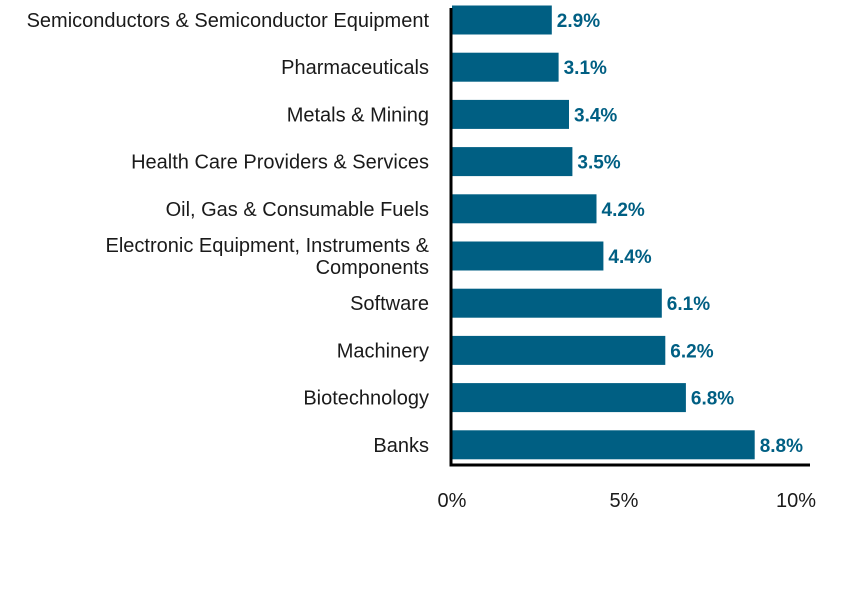 The height and width of the screenshot is (592, 852). What do you see at coordinates (585, 68) in the screenshot?
I see `bar-value-label: 3.1%` at bounding box center [585, 68].